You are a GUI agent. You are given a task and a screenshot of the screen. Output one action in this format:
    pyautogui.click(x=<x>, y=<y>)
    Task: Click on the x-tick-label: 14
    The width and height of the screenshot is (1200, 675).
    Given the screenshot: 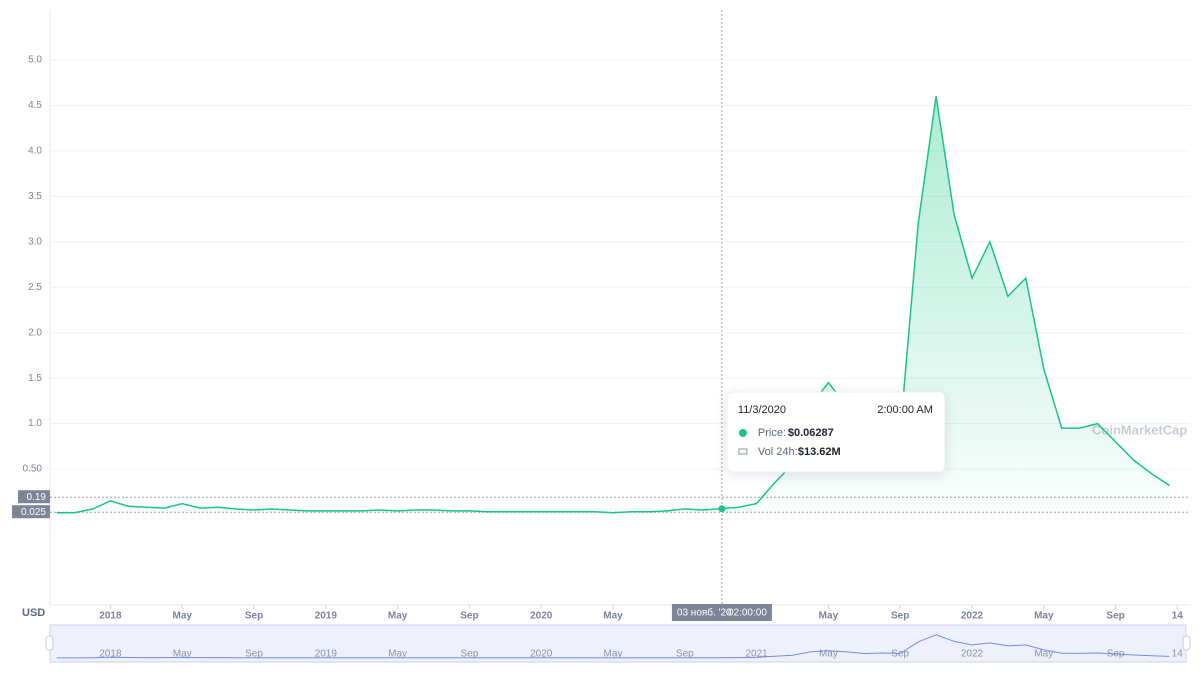 What is the action you would take?
    pyautogui.click(x=1178, y=616)
    